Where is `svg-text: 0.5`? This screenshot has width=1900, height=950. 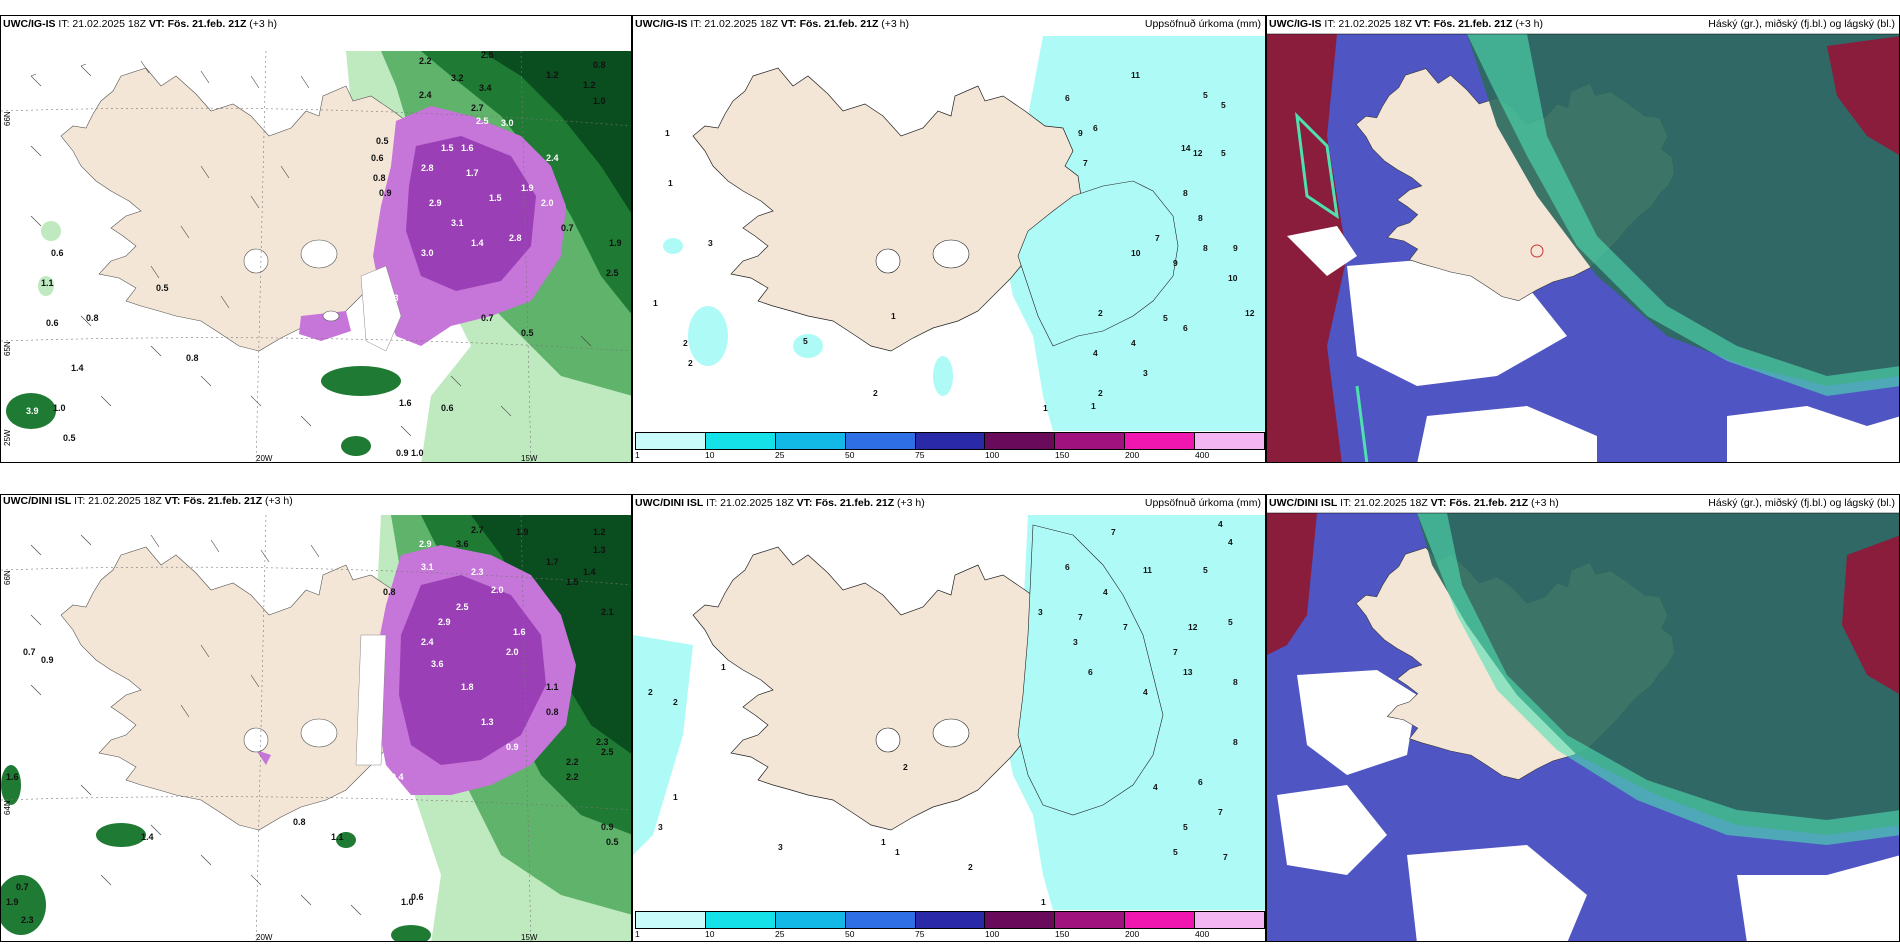 svg-text: 0.5 is located at coordinates (162, 288).